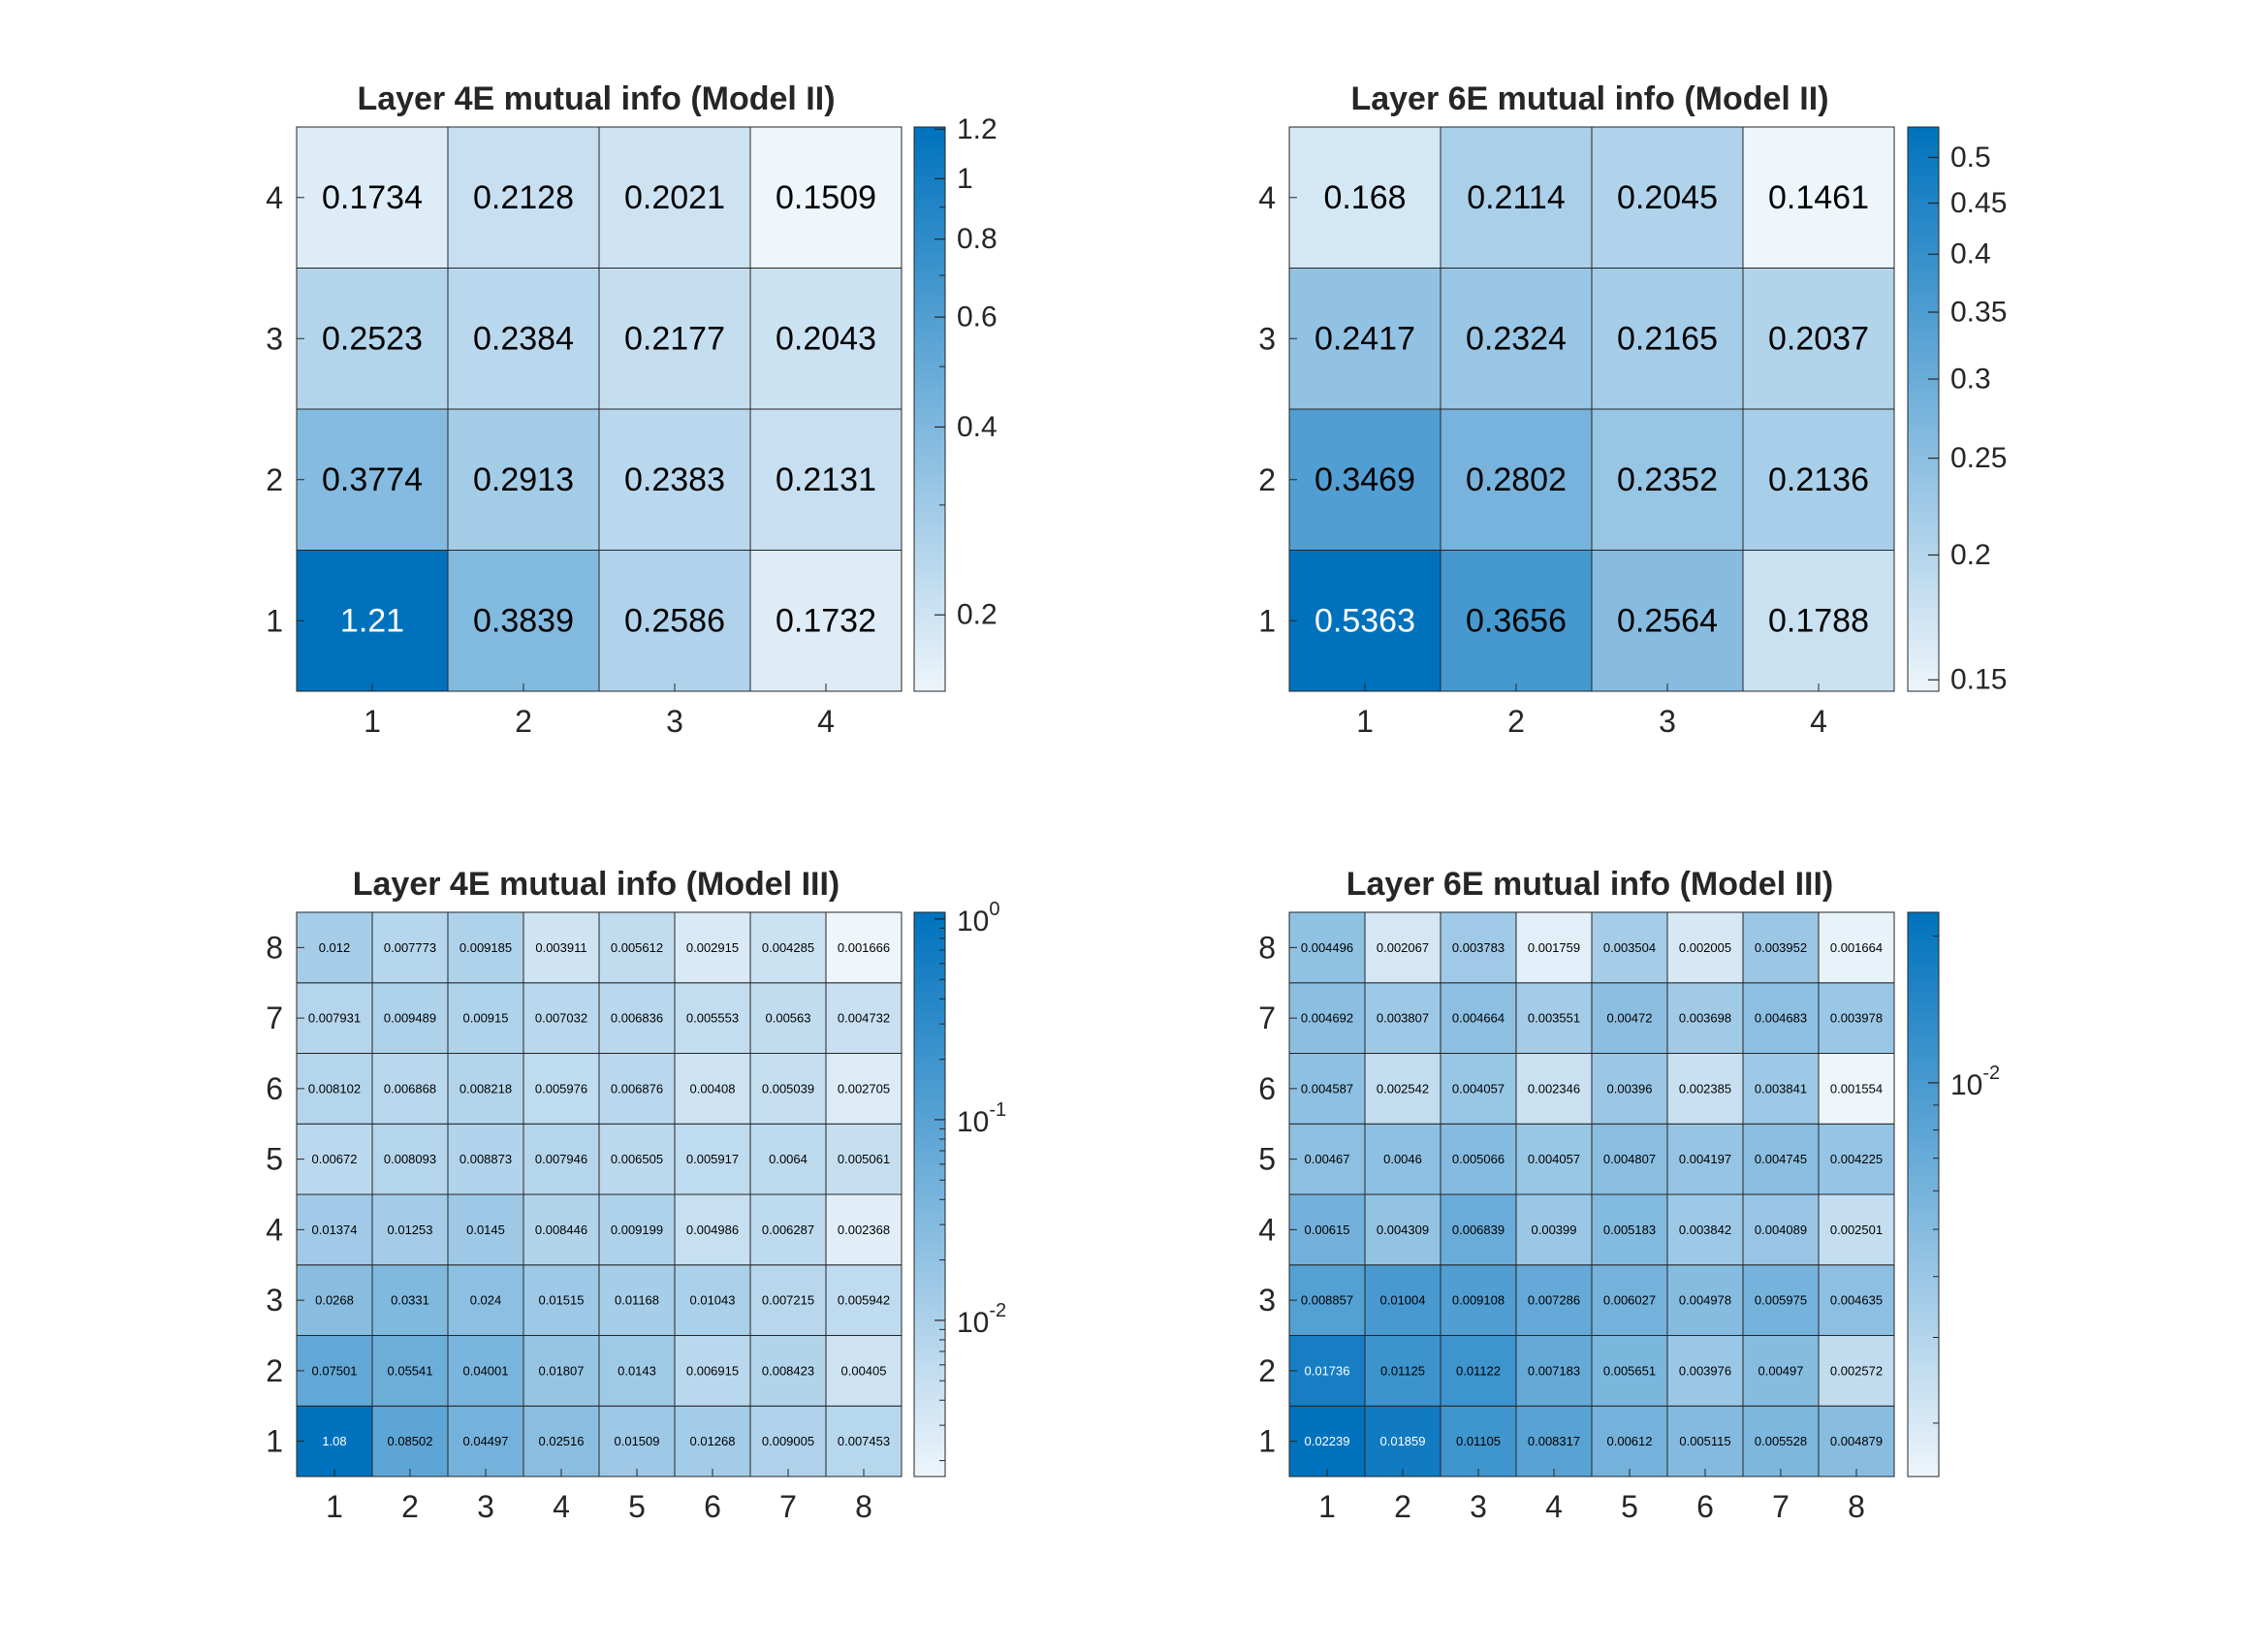  Describe the element at coordinates (1267, 198) in the screenshot. I see `y-tick-label: 4` at that location.